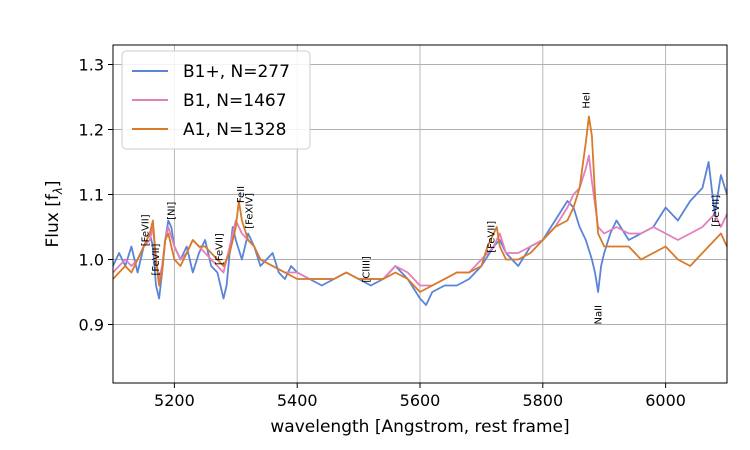  Describe the element at coordinates (91, 130) in the screenshot. I see `y-tick-label: 1.2` at that location.